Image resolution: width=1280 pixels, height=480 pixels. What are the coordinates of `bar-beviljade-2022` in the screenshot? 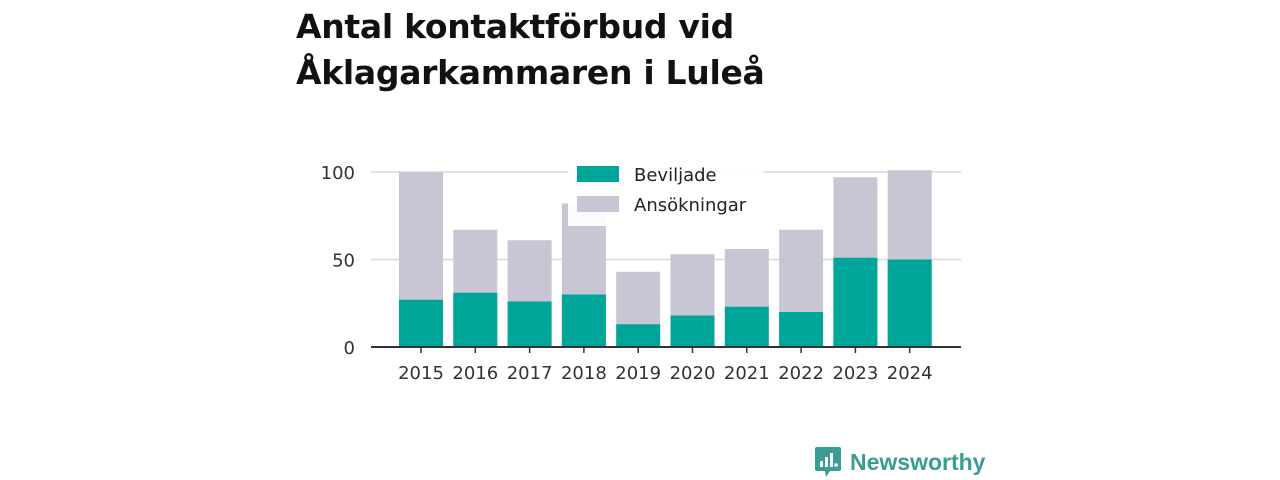 It's located at (801, 329).